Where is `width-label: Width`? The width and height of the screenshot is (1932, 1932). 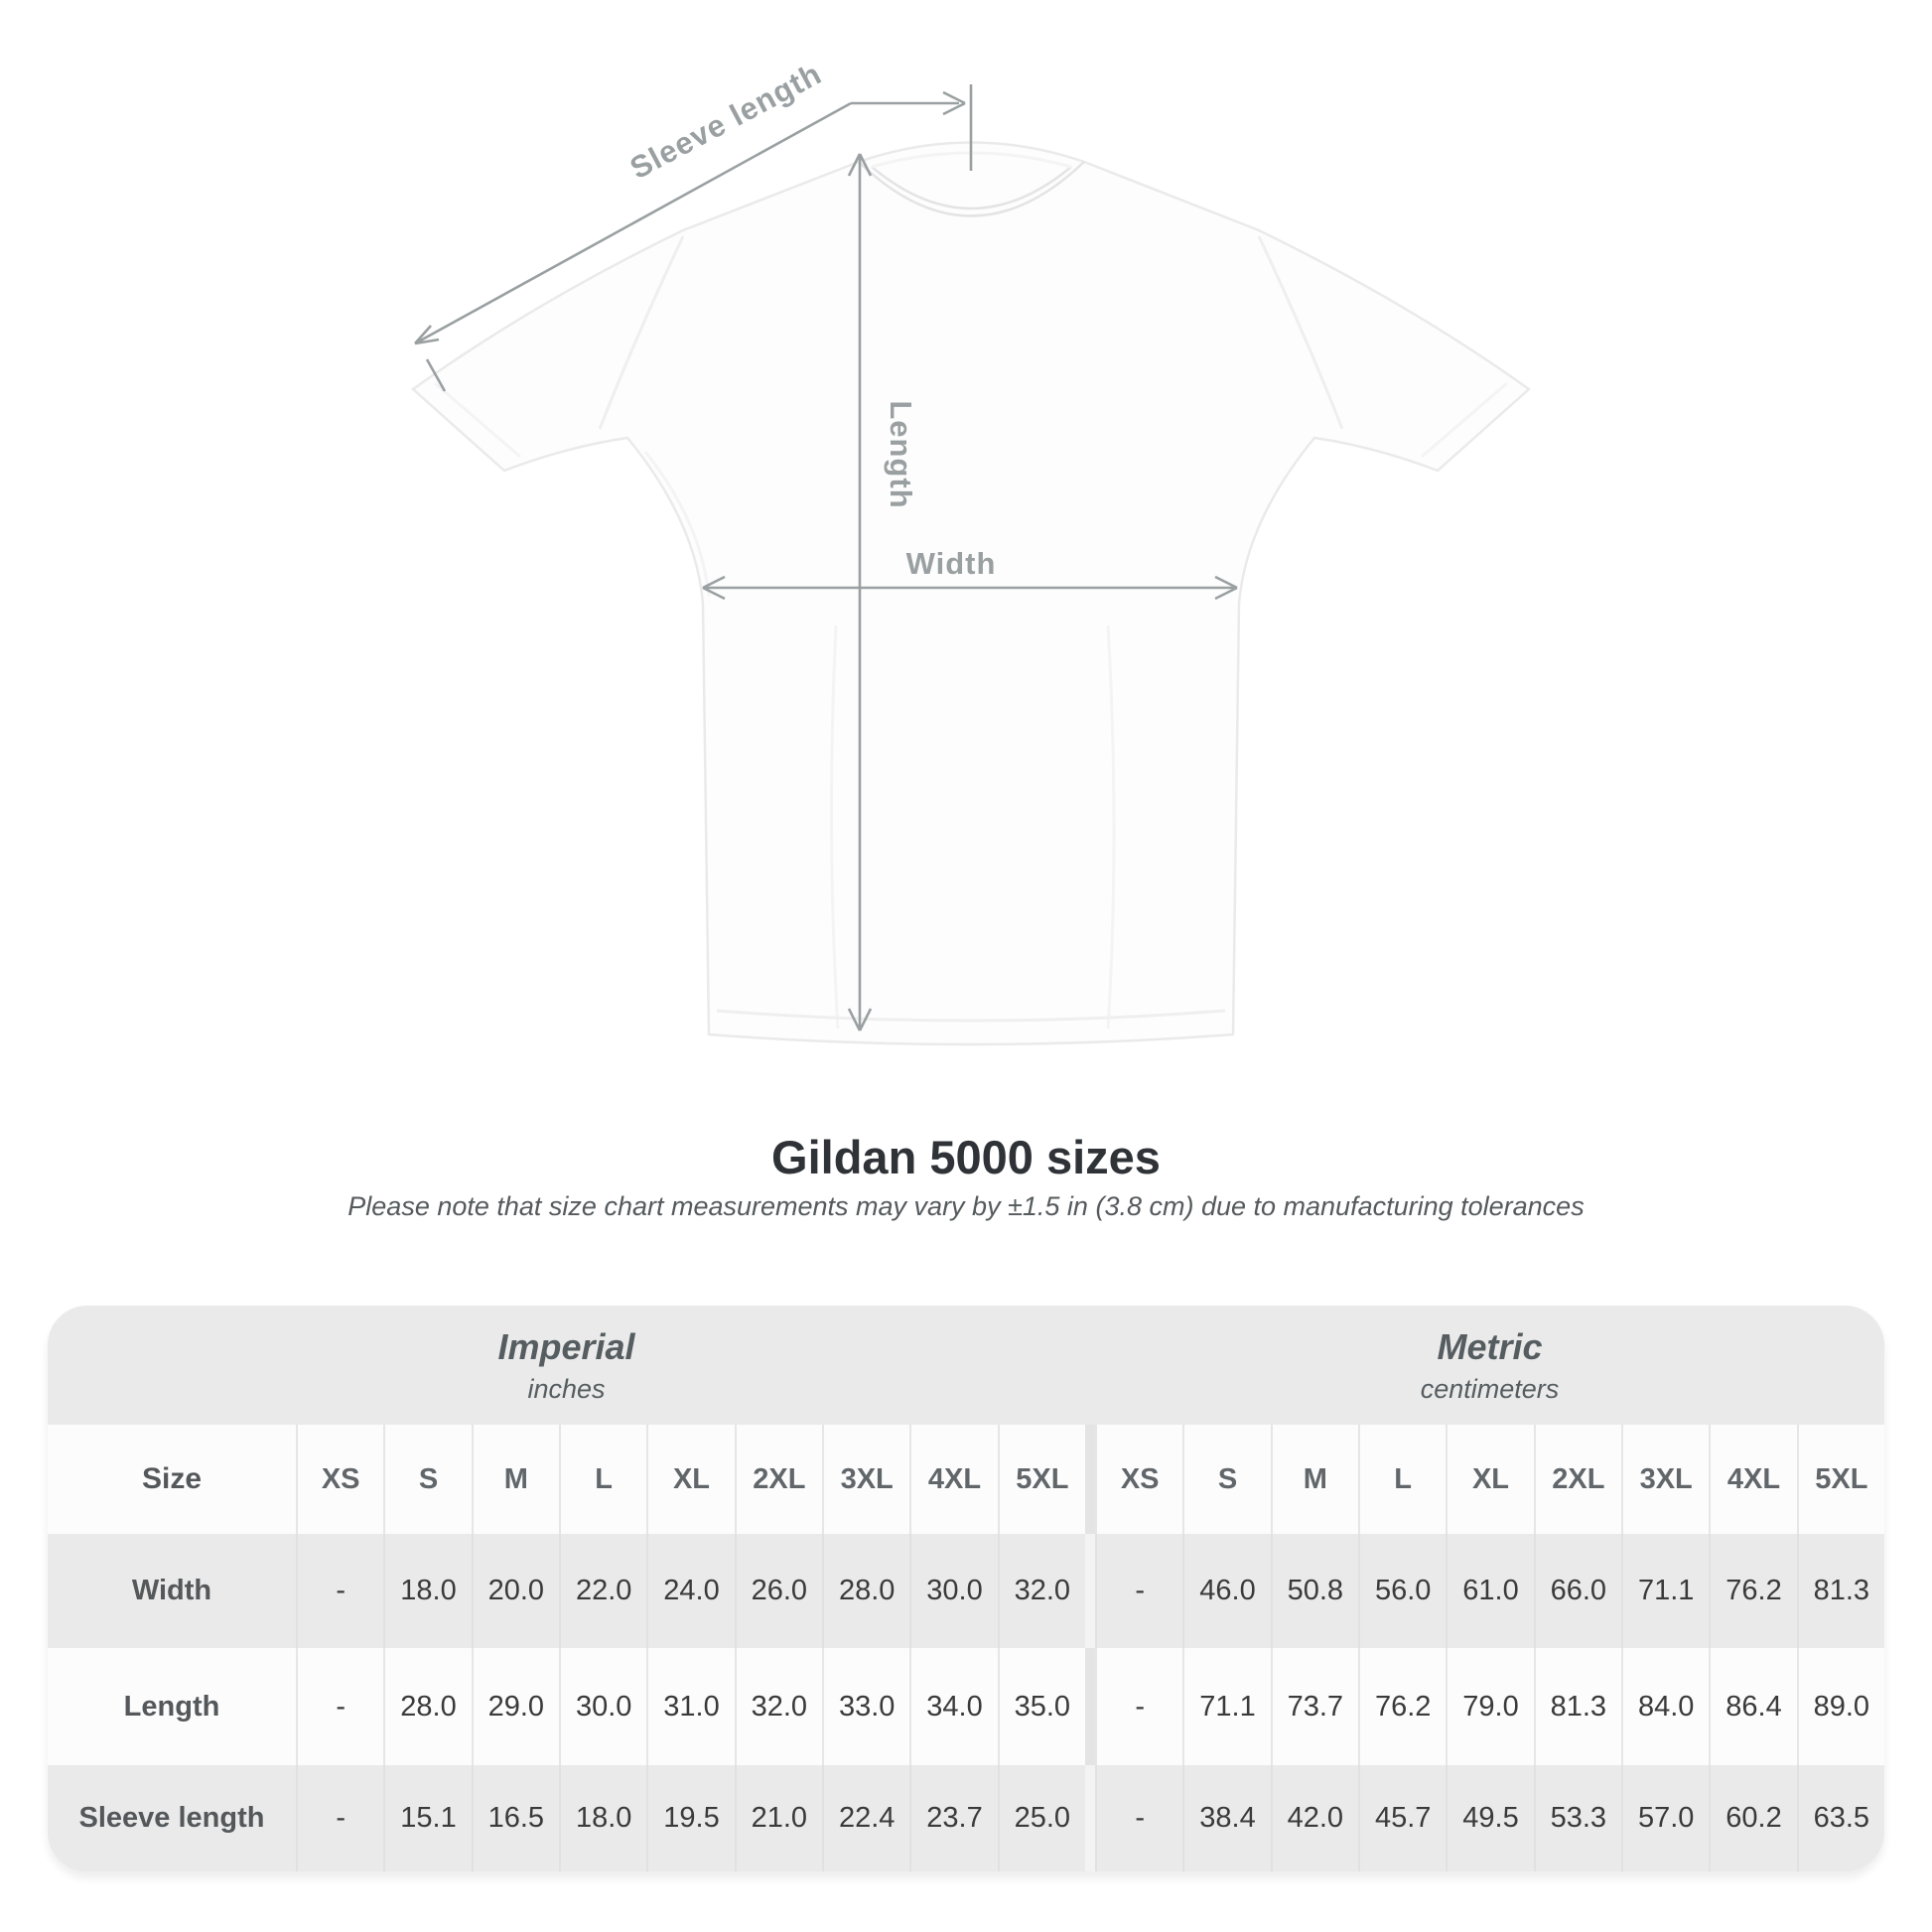
width-label: Width is located at coordinates (951, 564).